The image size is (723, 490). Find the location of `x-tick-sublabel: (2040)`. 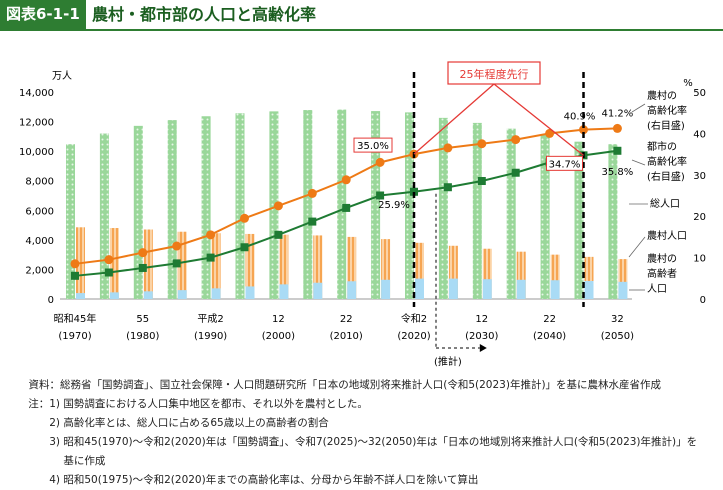

x-tick-sublabel: (2040) is located at coordinates (549, 336).